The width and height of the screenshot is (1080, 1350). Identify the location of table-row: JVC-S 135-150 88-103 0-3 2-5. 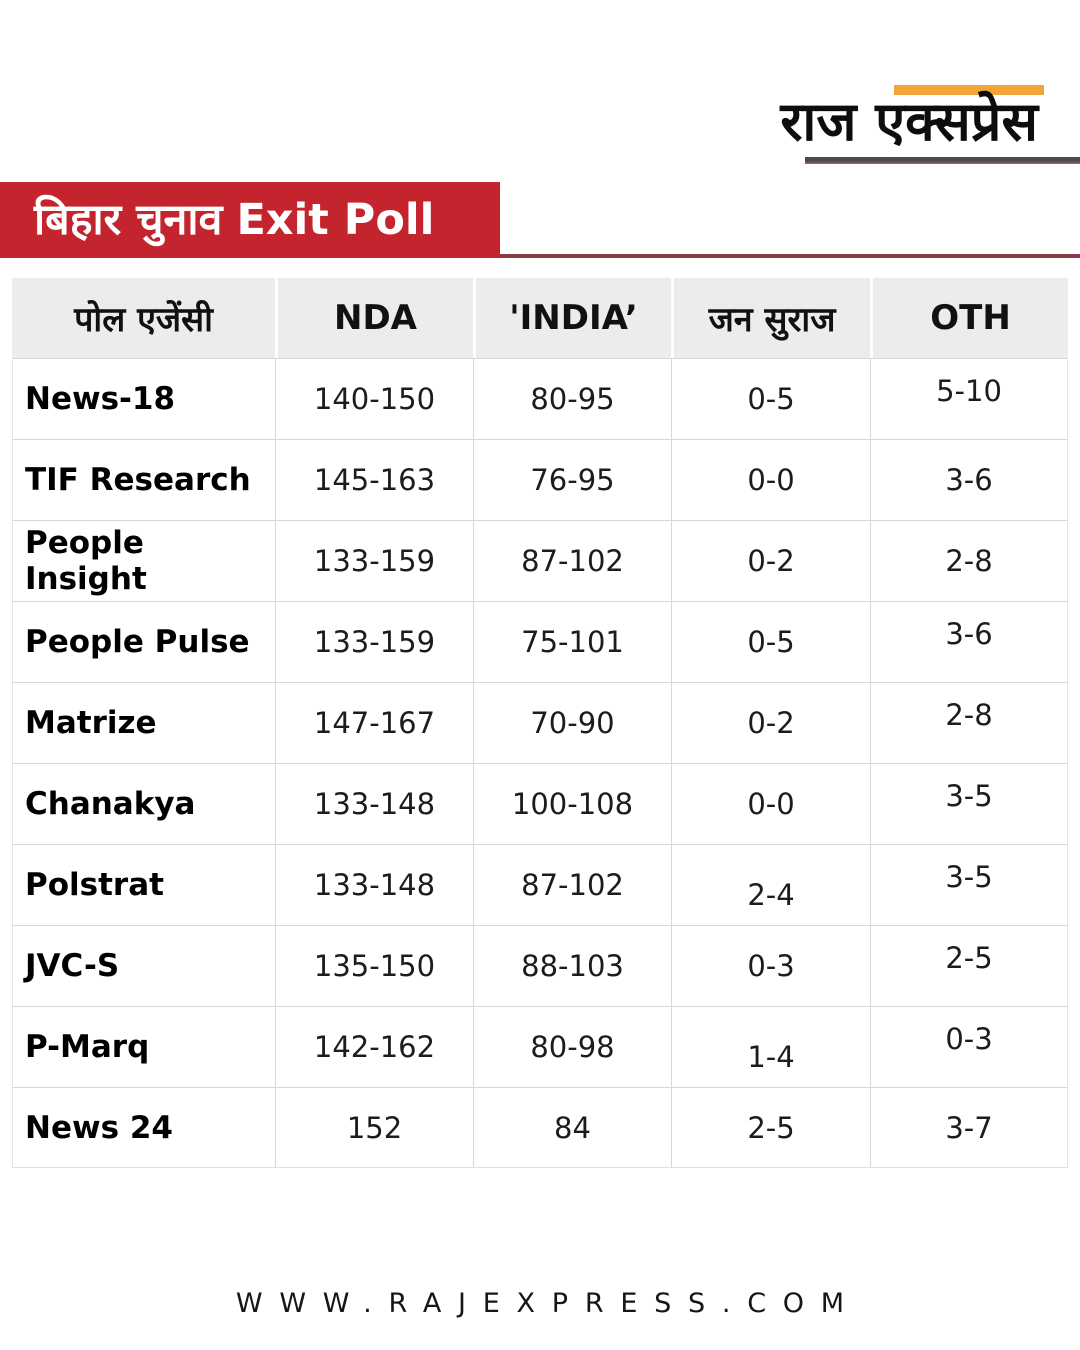
(540, 965).